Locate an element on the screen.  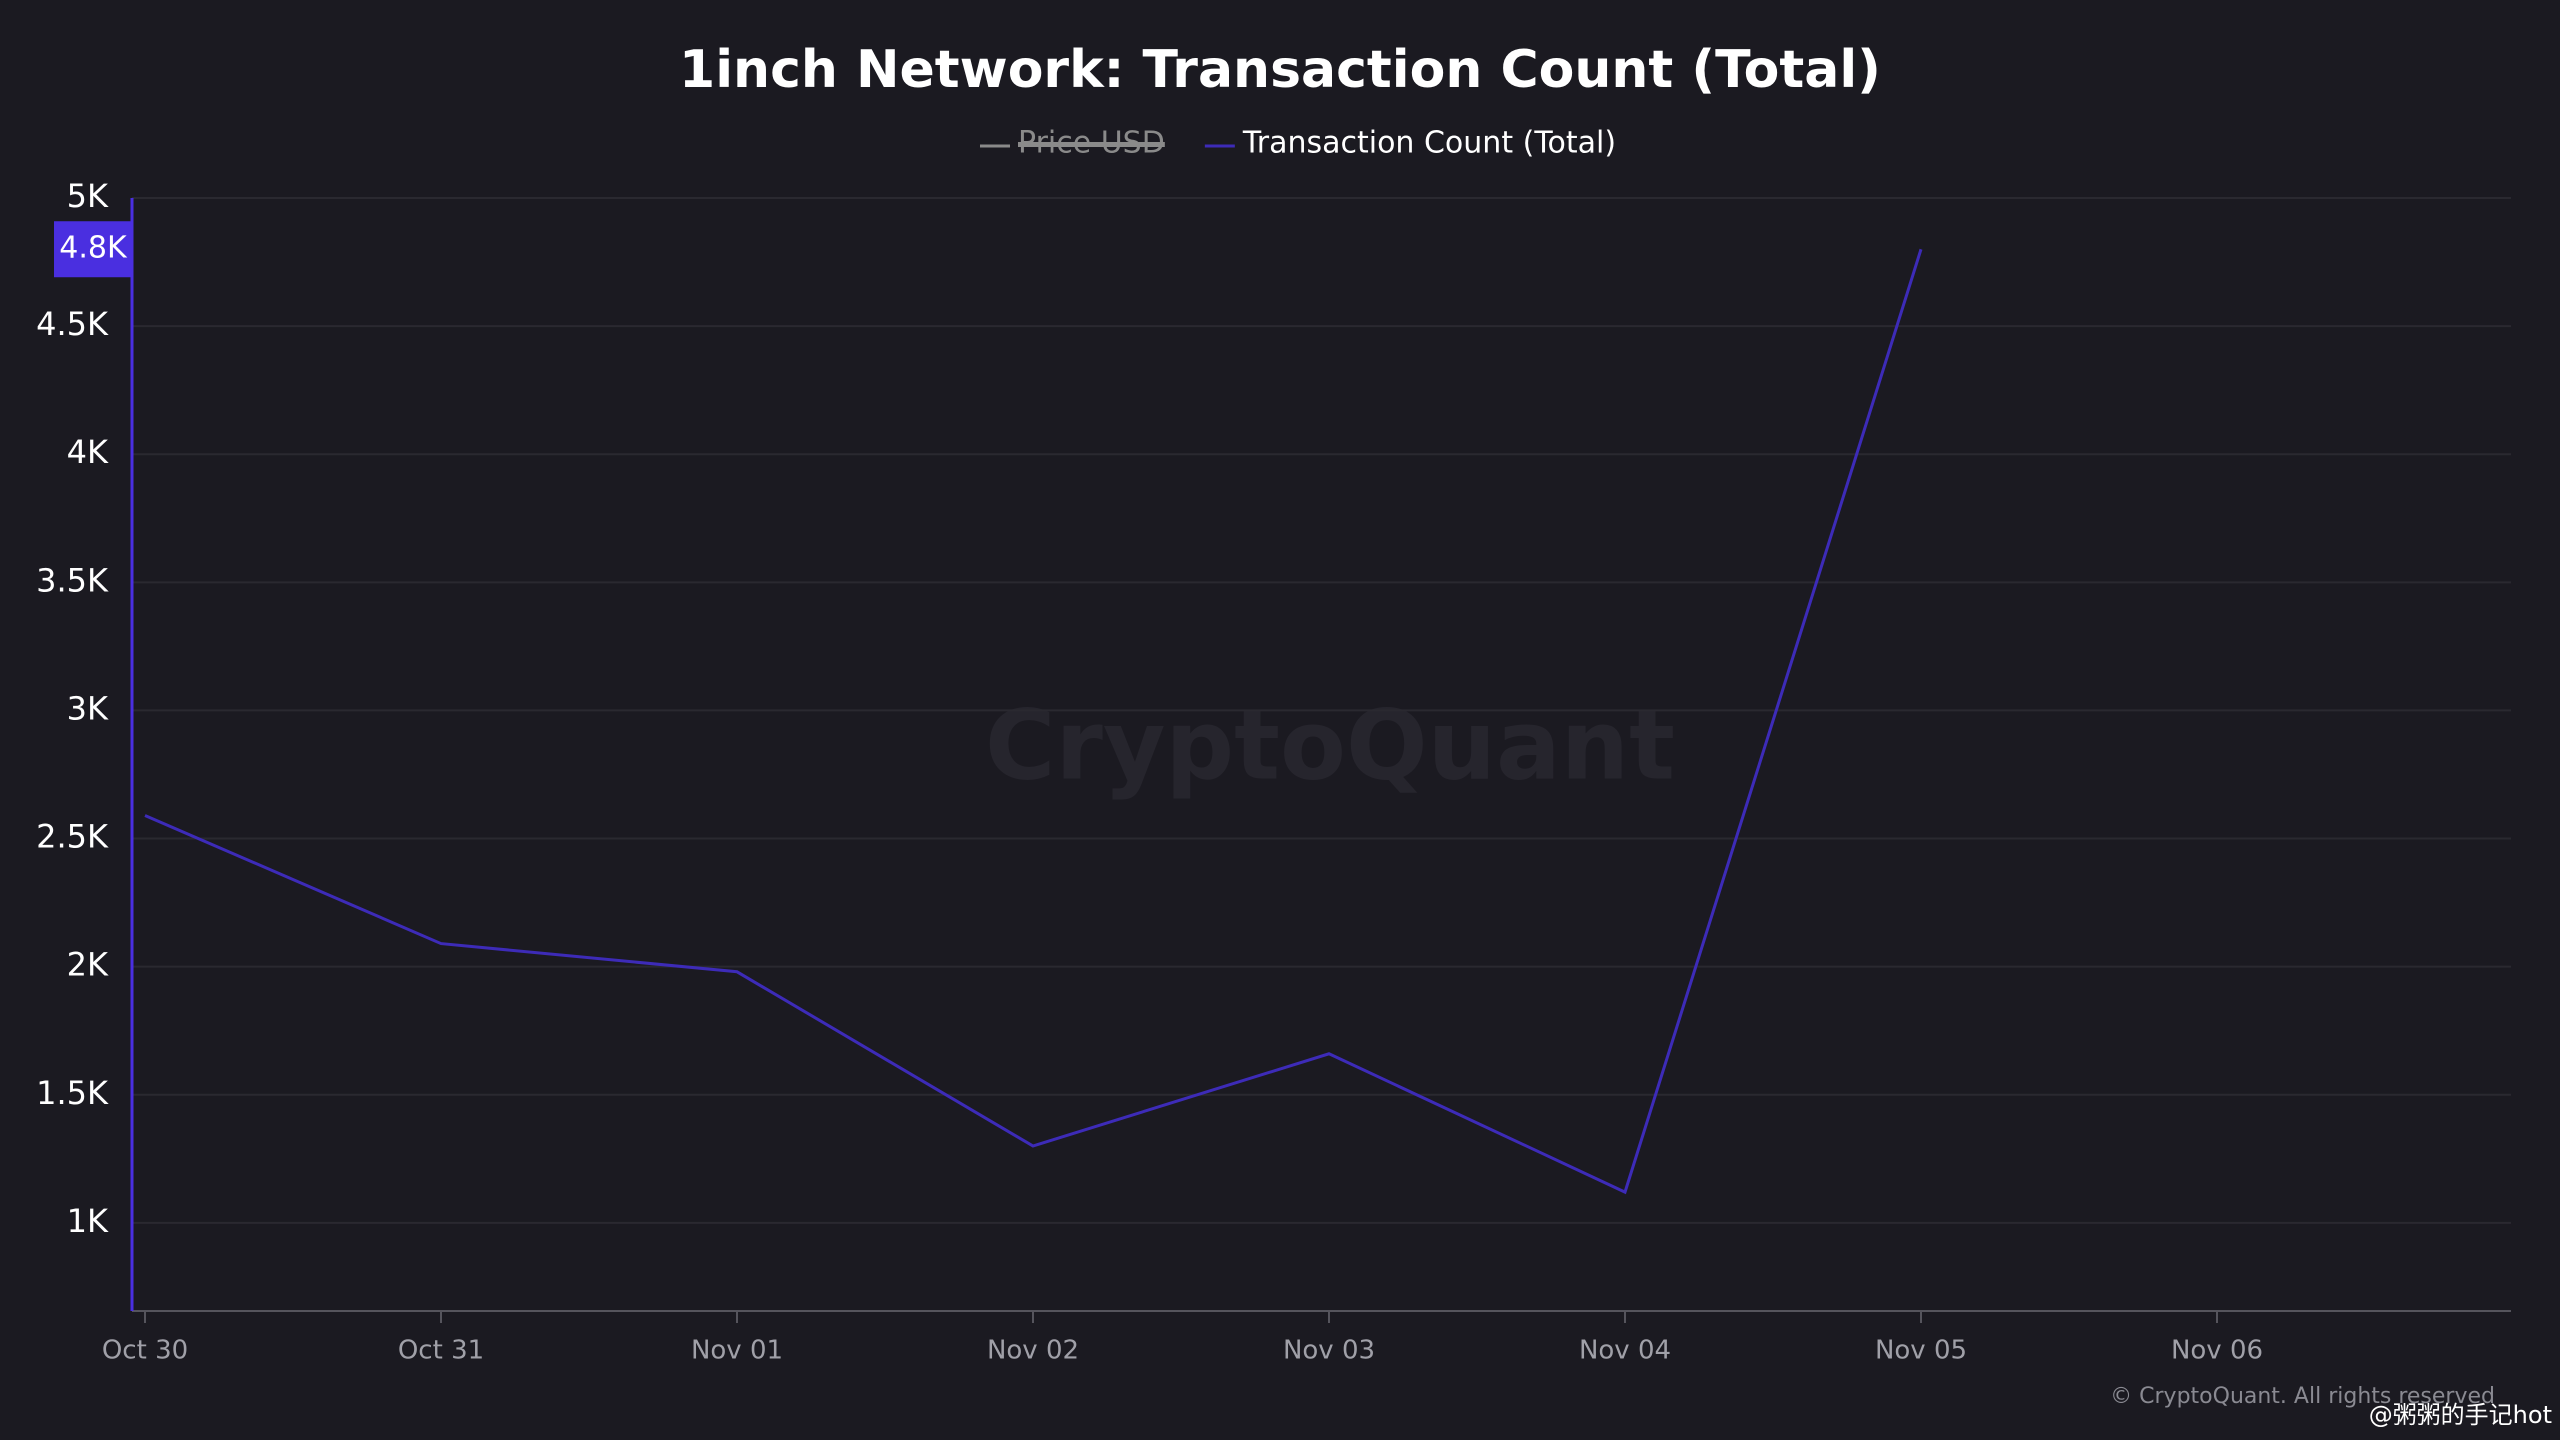
credit: @粥粥的手记hot is located at coordinates (2460, 1415).